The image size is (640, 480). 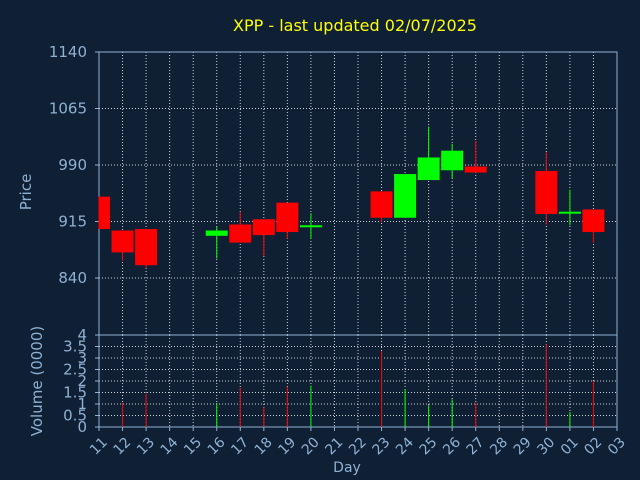 I want to click on price-tick-label: 840, so click(x=72, y=278).